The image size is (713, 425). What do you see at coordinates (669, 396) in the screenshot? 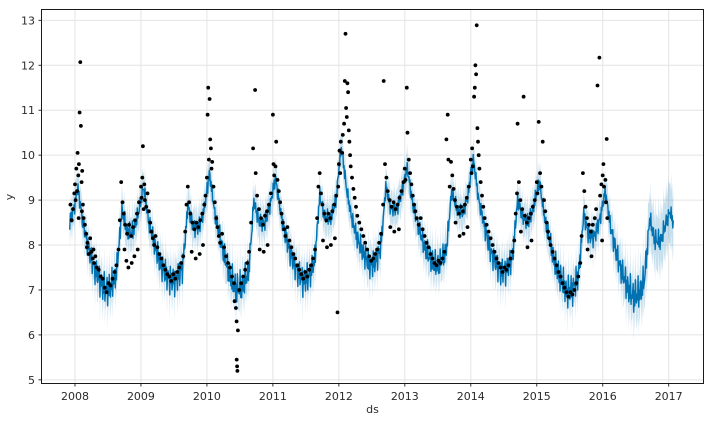
I see `x-tick-label: 2017` at bounding box center [669, 396].